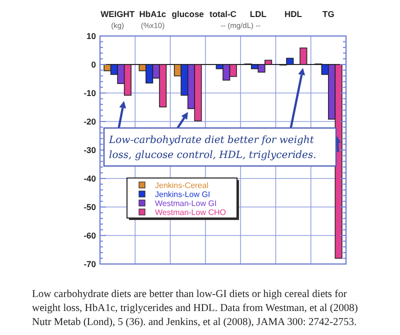 The width and height of the screenshot is (400, 335). What do you see at coordinates (90, 263) in the screenshot?
I see `y-tick-label: -70` at bounding box center [90, 263].